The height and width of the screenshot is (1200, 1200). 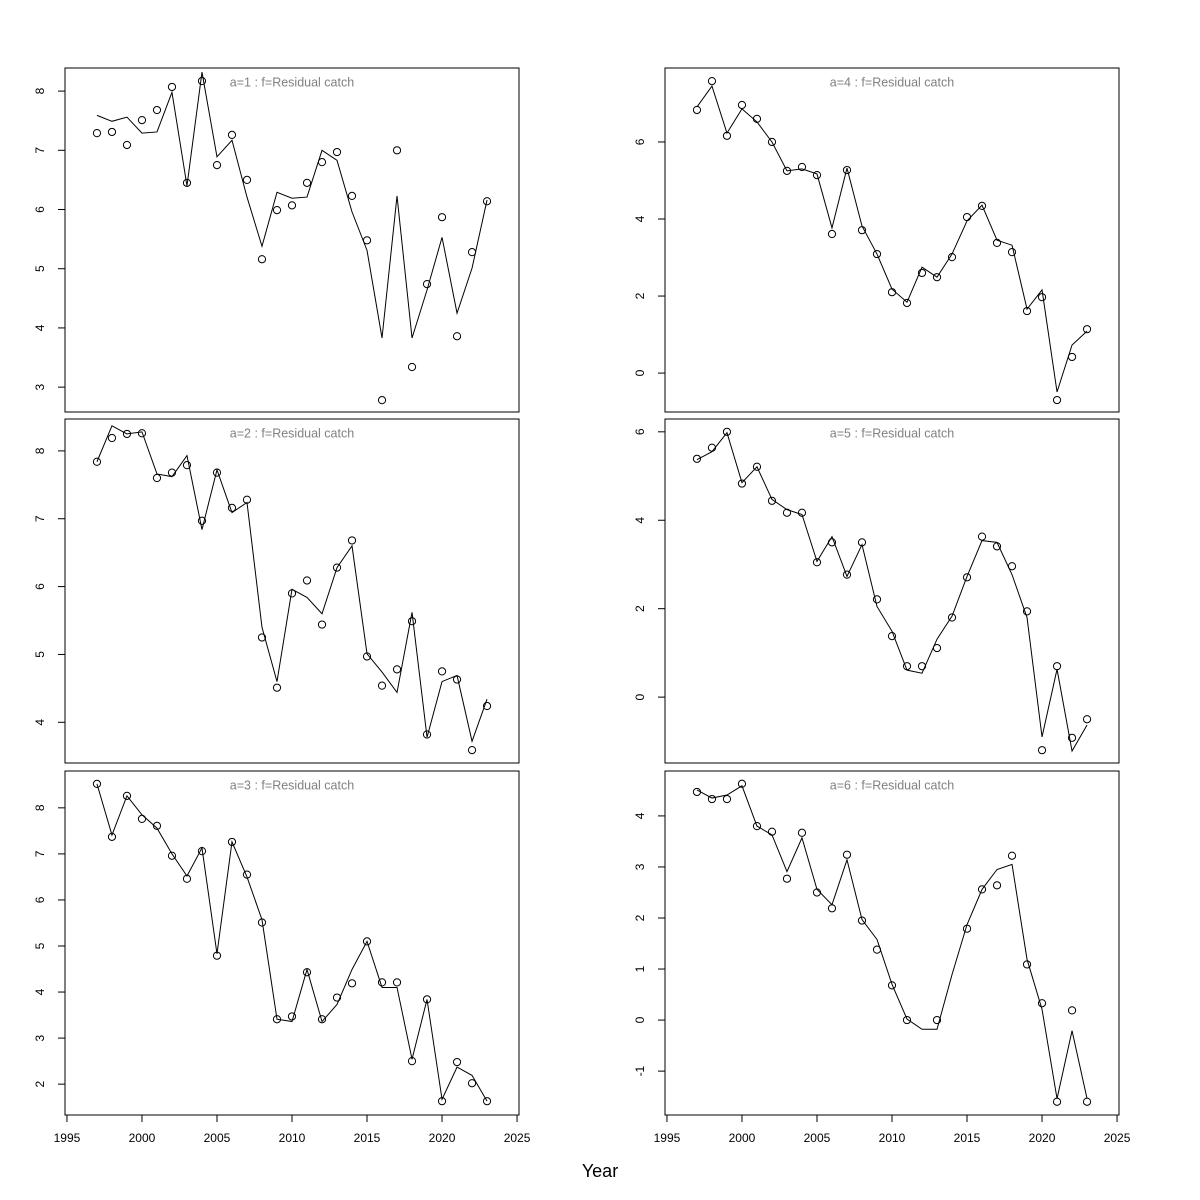 I want to click on y-tick-label: -1, so click(x=640, y=1070).